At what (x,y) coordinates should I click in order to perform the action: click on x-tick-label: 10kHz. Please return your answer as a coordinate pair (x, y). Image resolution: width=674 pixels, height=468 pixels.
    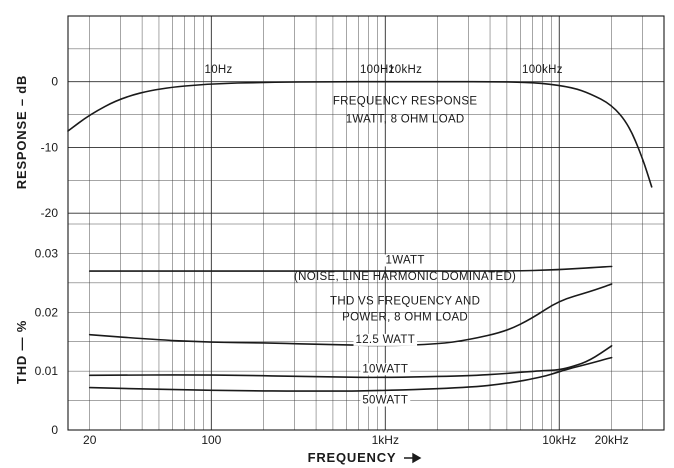
    Looking at the image, I should click on (559, 440).